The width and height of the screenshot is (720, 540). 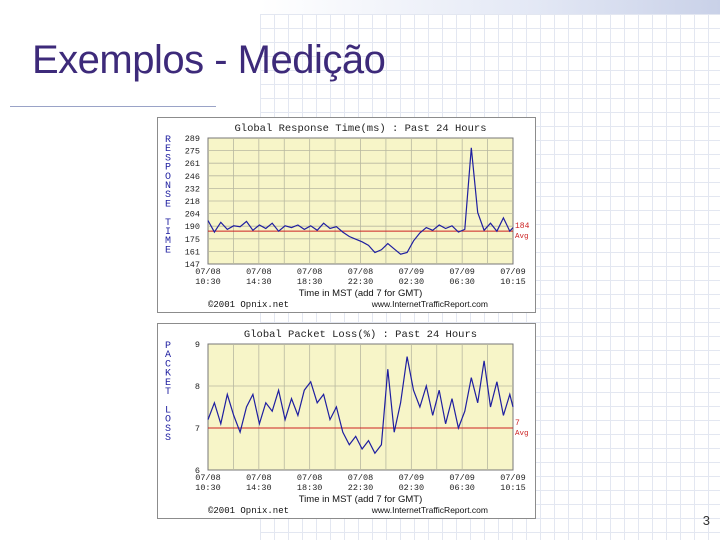 What do you see at coordinates (197, 471) in the screenshot?
I see `y-tick-label: 6` at bounding box center [197, 471].